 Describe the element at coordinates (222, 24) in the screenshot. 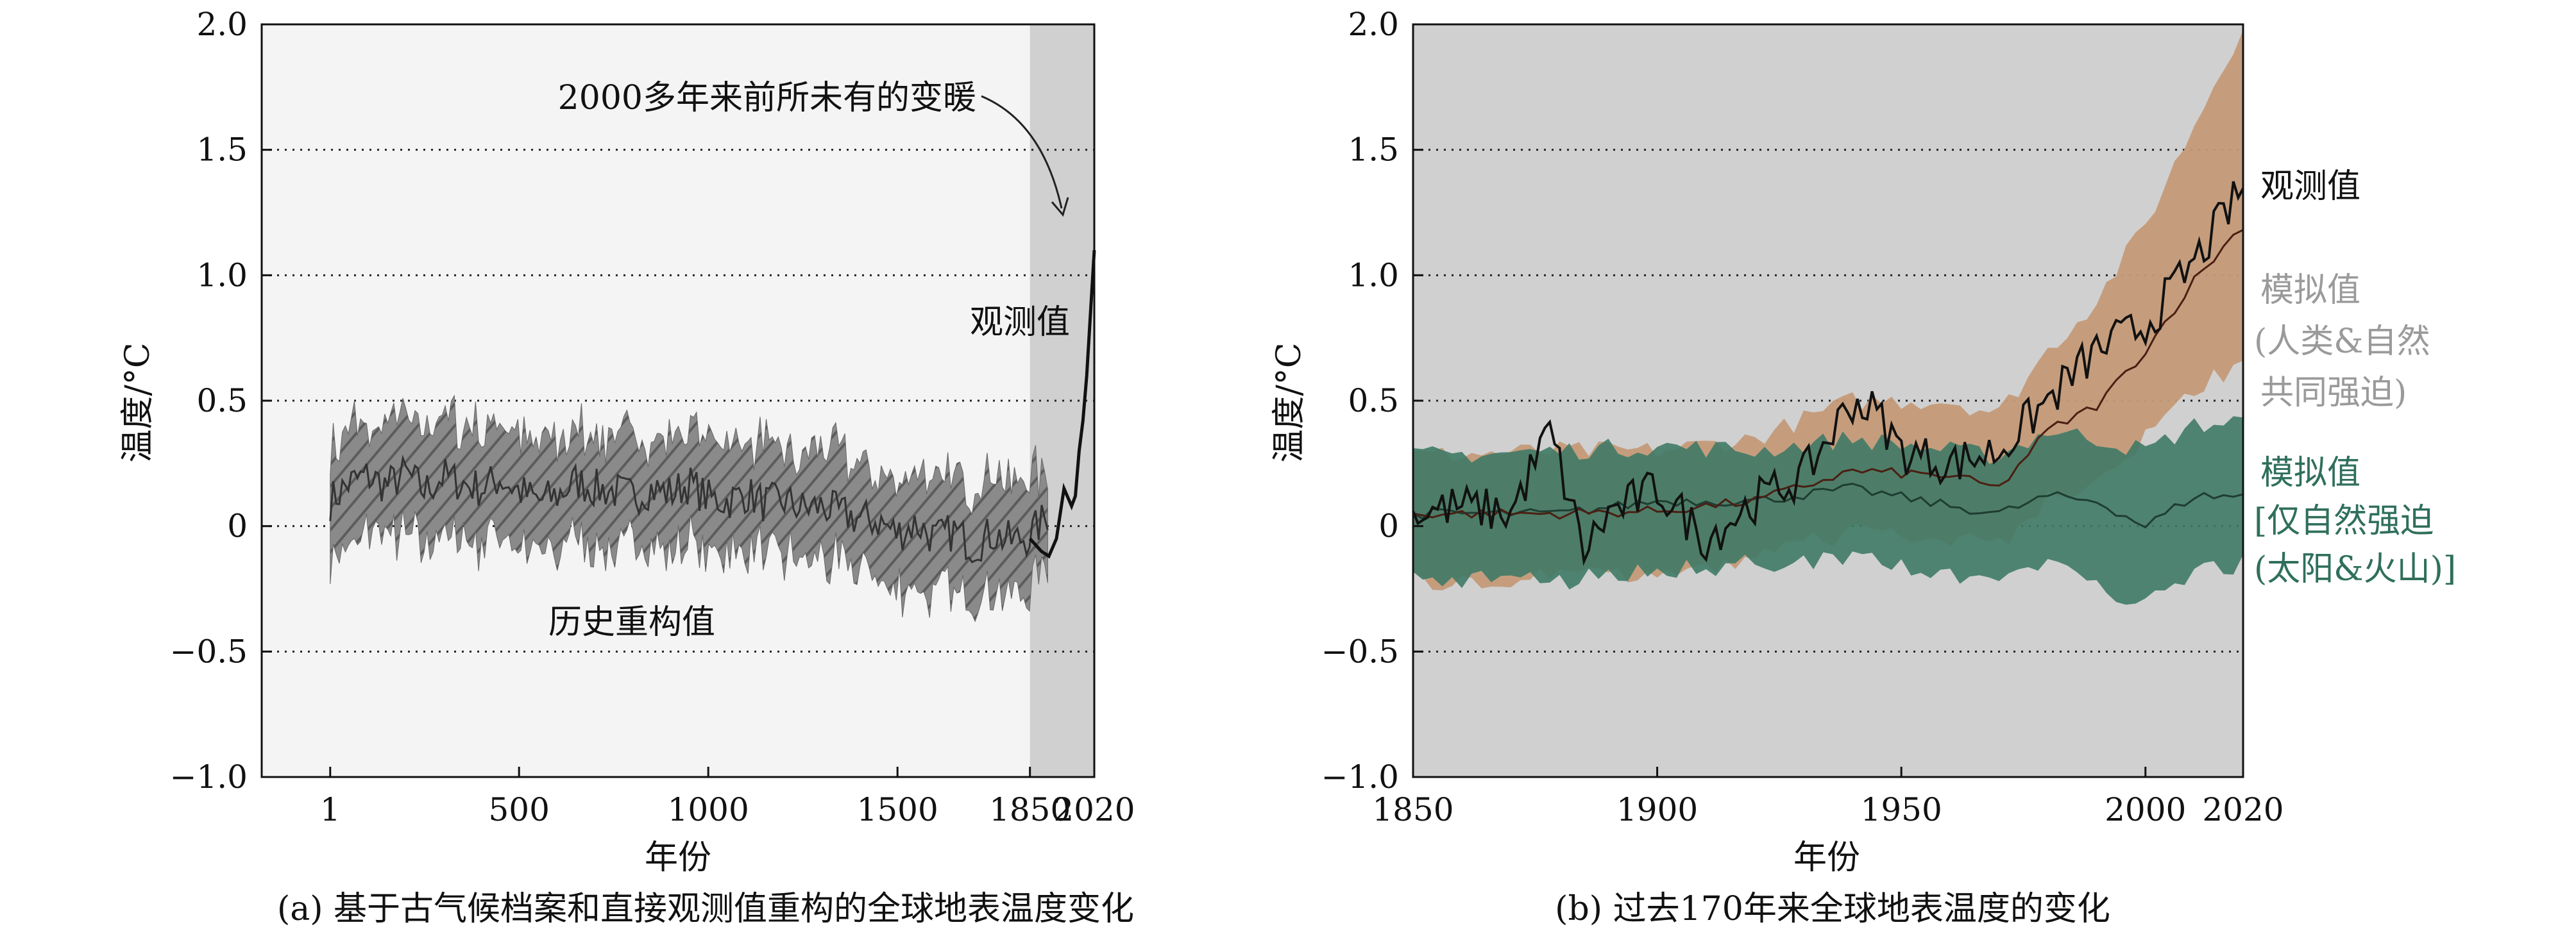

I see `panel-a-ytick-label: 2.0` at that location.